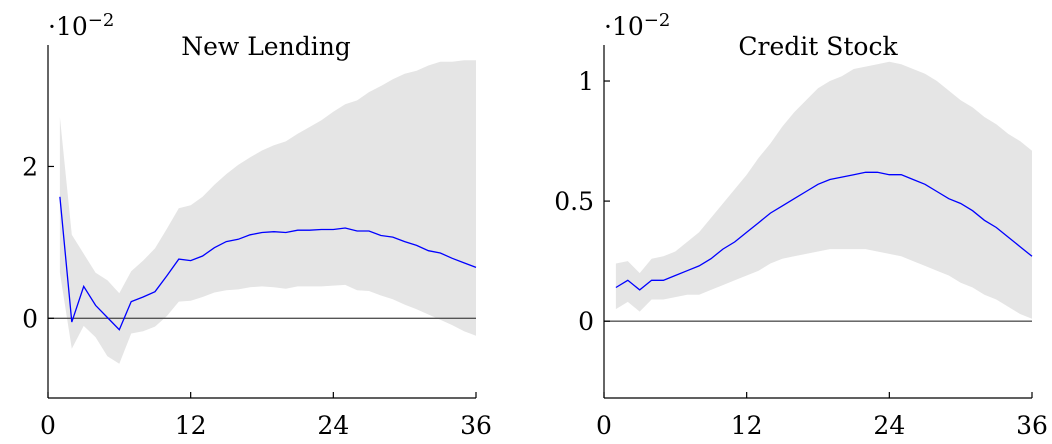 Image resolution: width=1052 pixels, height=444 pixels. What do you see at coordinates (818, 46) in the screenshot?
I see `chart-title: Credit Stock` at bounding box center [818, 46].